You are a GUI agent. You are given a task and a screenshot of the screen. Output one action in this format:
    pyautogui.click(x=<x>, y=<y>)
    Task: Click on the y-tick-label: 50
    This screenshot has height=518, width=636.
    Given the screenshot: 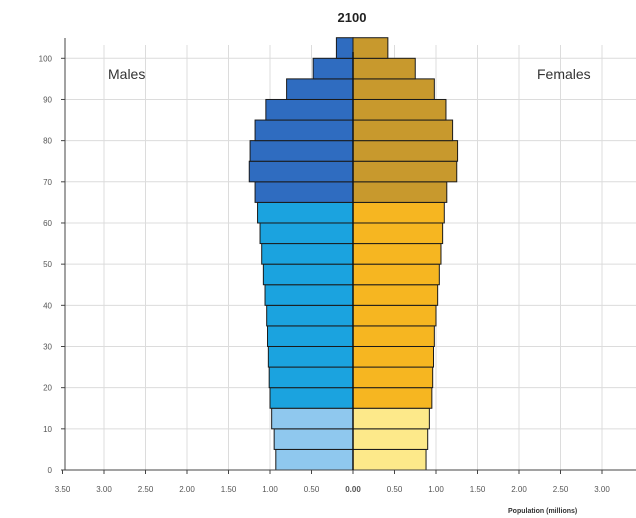 What is the action you would take?
    pyautogui.click(x=47, y=264)
    